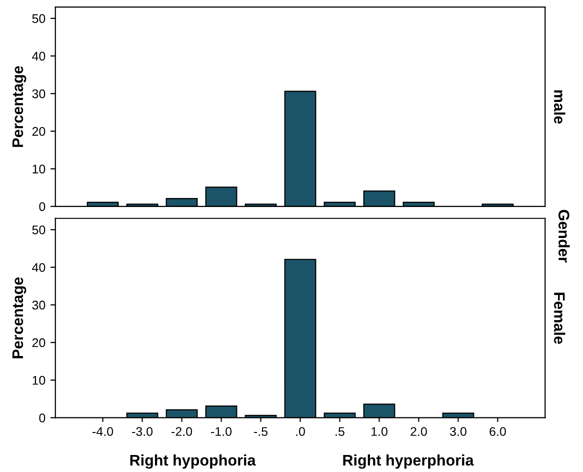  I want to click on text: Right hyperphoria, so click(408, 461).